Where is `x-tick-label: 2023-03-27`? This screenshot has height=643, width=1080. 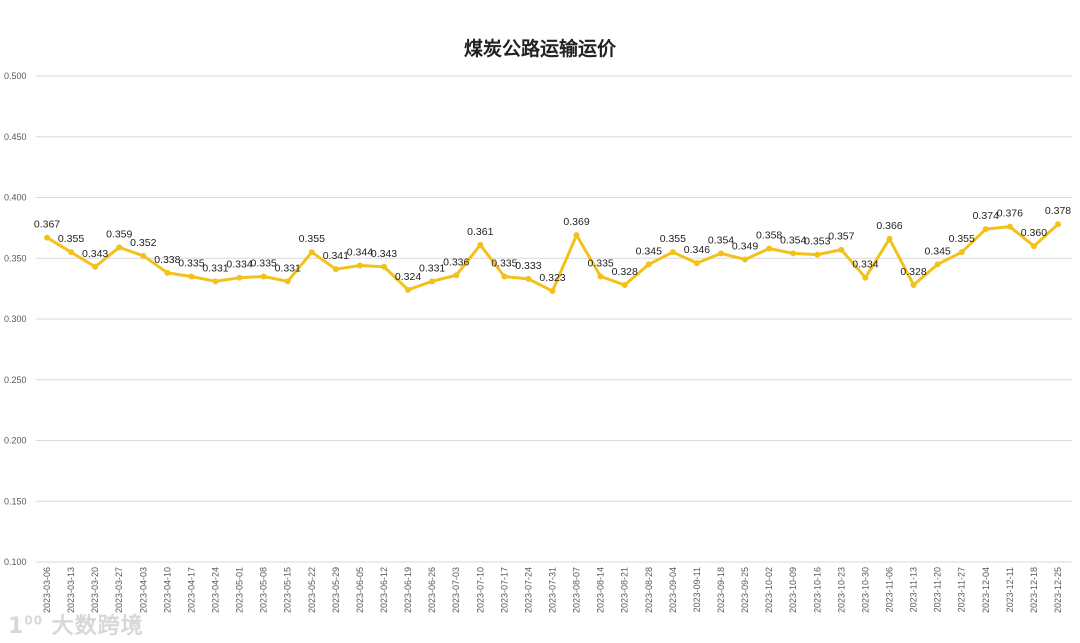 x-tick-label: 2023-03-27 is located at coordinates (119, 590).